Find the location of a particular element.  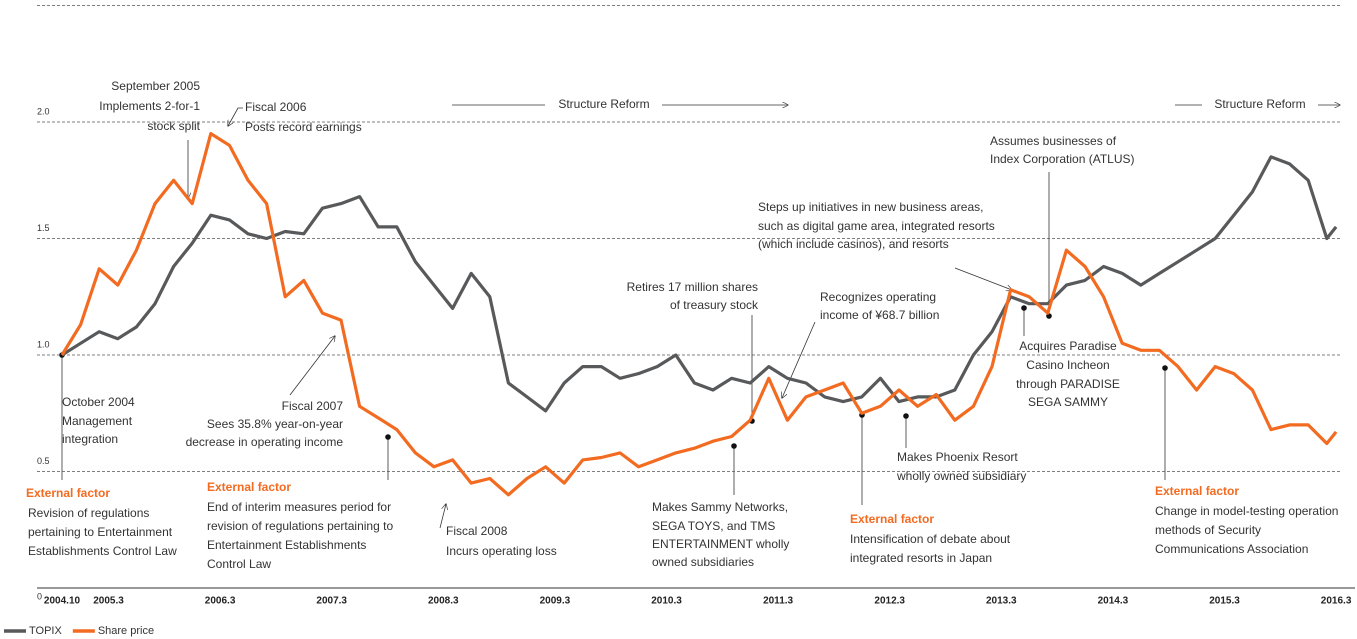

x-tick-label: 2014.3 is located at coordinates (1113, 601).